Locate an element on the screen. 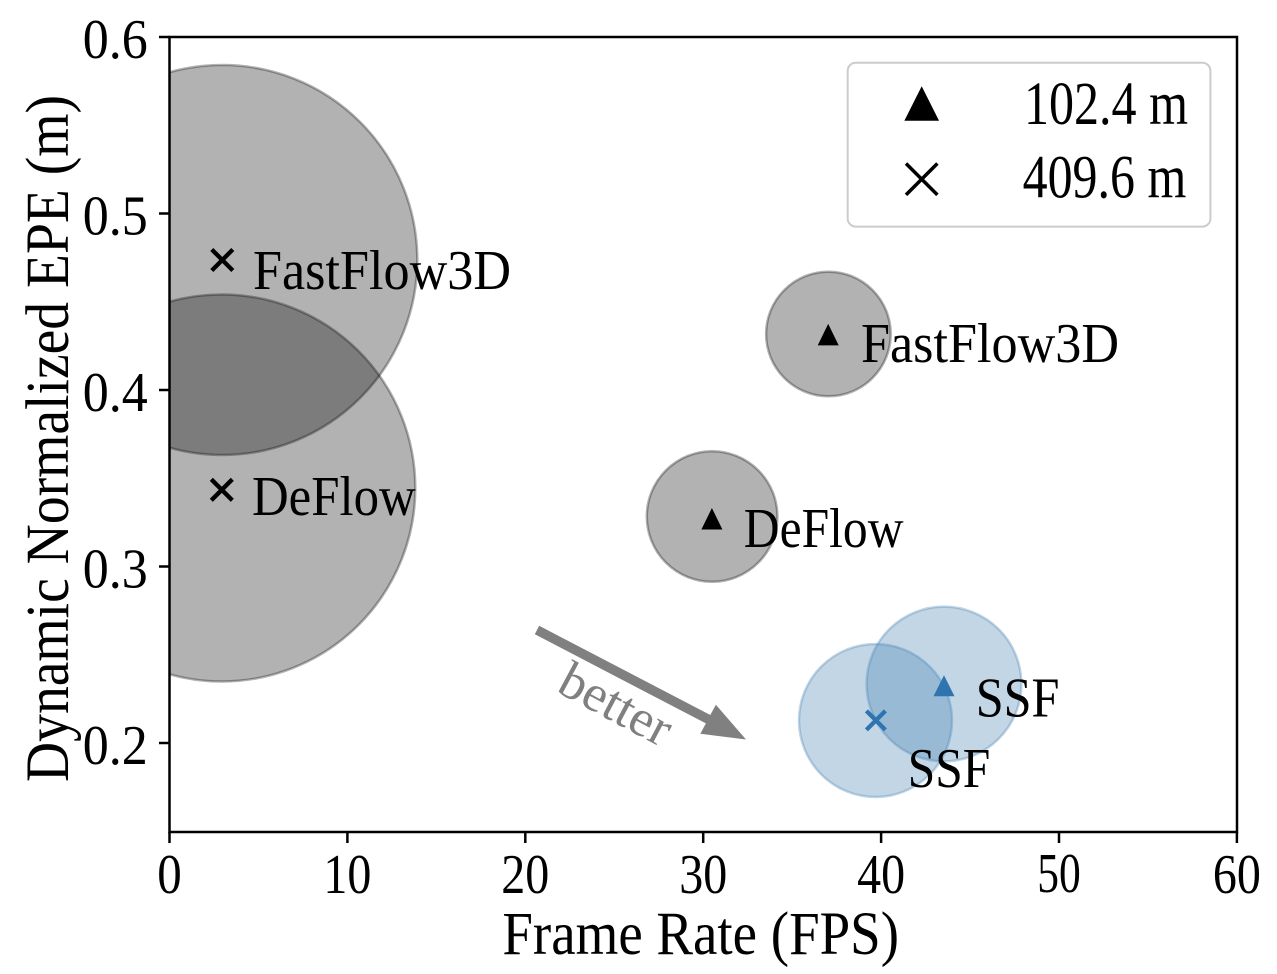 This screenshot has width=1277, height=974. svg-text: 0.6 is located at coordinates (115, 40).